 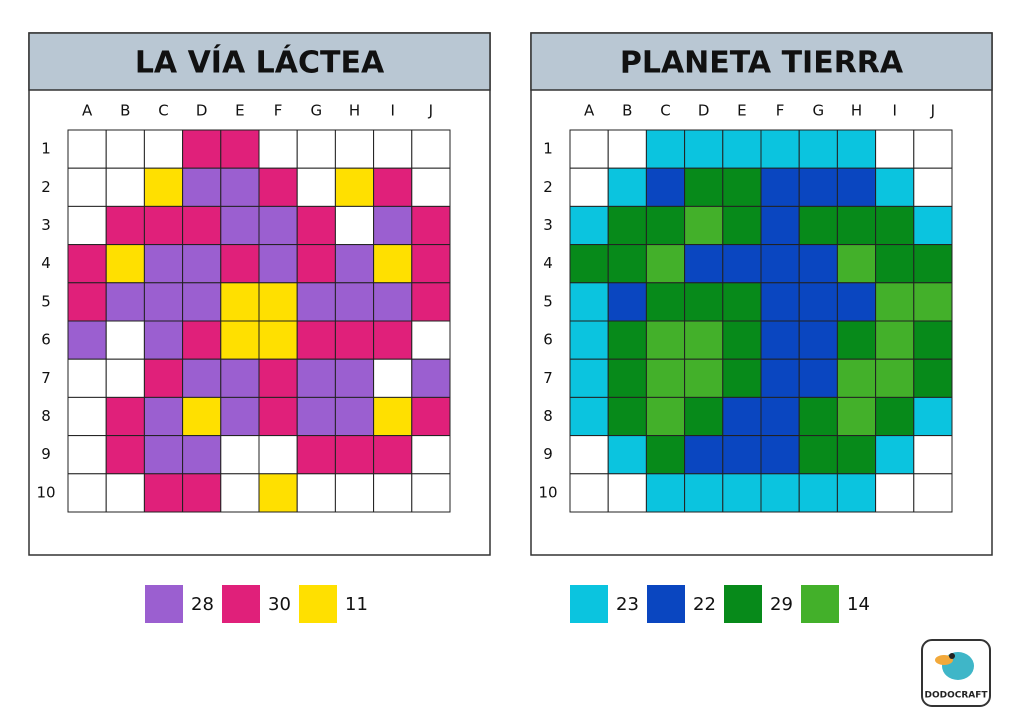 I want to click on row-label: 9, so click(x=548, y=454).